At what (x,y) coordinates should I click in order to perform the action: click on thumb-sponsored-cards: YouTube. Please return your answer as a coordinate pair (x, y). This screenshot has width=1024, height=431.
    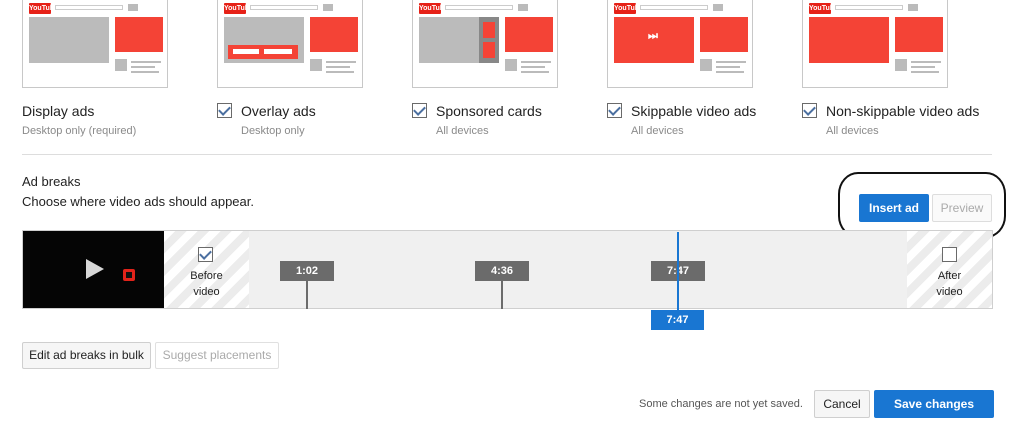
    Looking at the image, I should click on (485, 44).